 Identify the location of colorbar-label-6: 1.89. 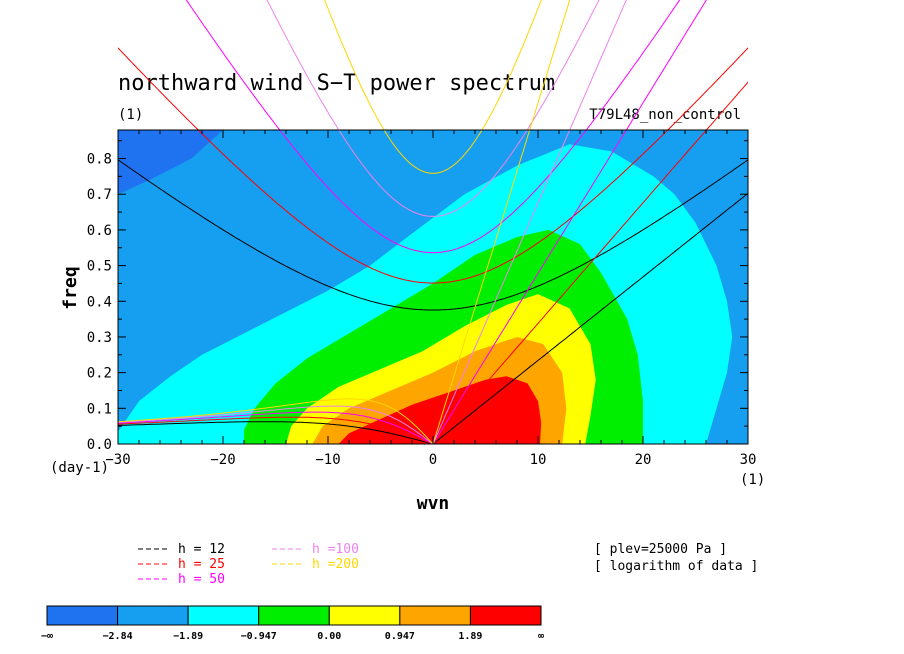
(470, 636).